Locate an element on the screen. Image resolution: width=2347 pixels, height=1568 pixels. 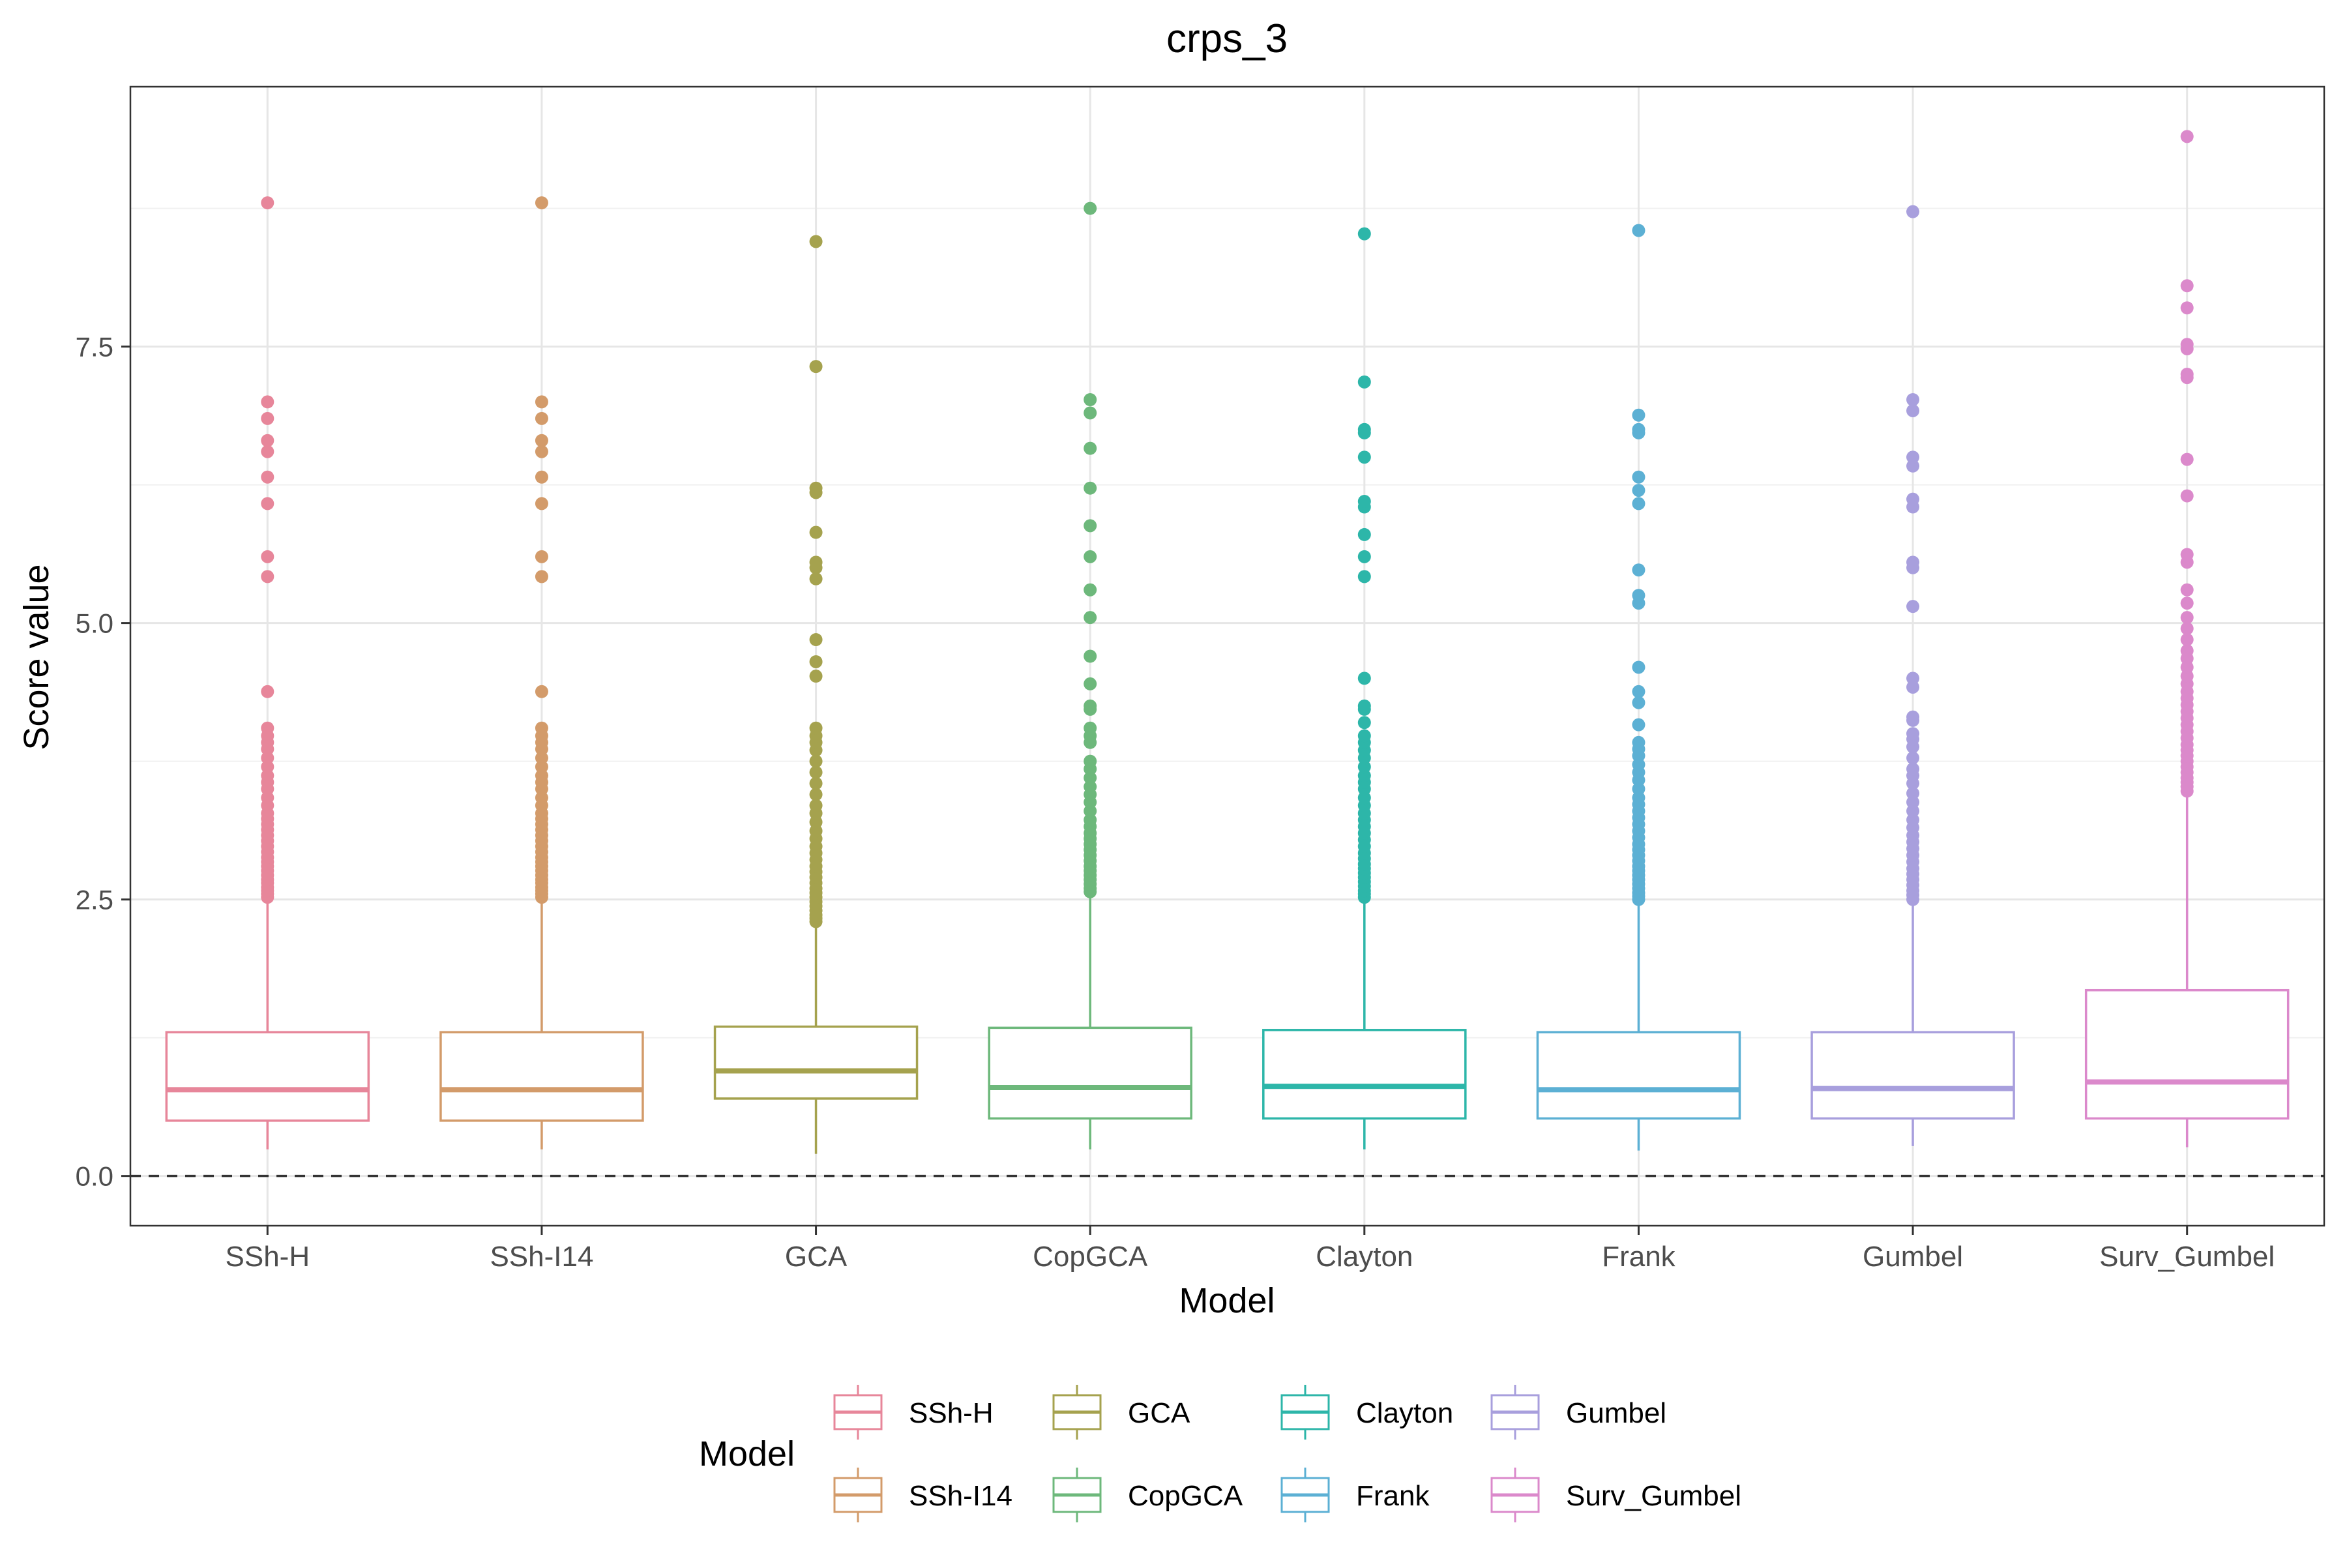
x-tick-label: Surv_Gumbel is located at coordinates (2187, 1257).